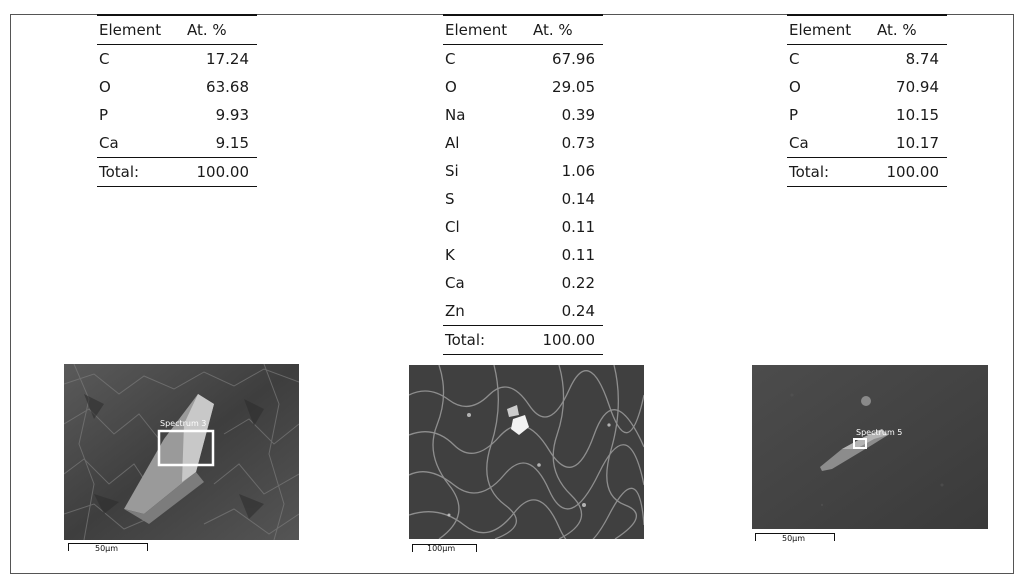 The height and width of the screenshot is (574, 1024). What do you see at coordinates (455, 115) in the screenshot?
I see `element-cell: Na` at bounding box center [455, 115].